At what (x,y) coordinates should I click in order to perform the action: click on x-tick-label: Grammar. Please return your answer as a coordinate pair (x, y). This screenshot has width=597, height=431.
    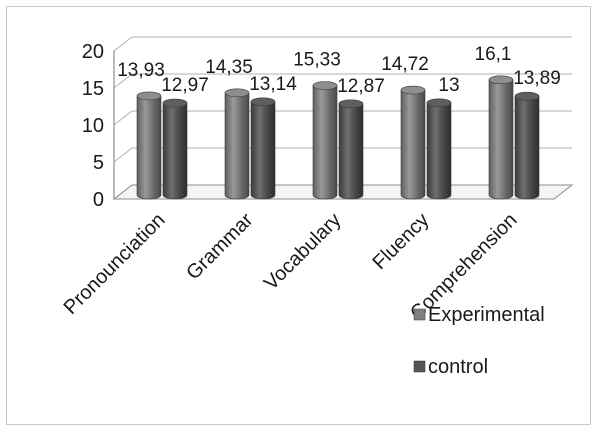
    Looking at the image, I should click on (220, 247).